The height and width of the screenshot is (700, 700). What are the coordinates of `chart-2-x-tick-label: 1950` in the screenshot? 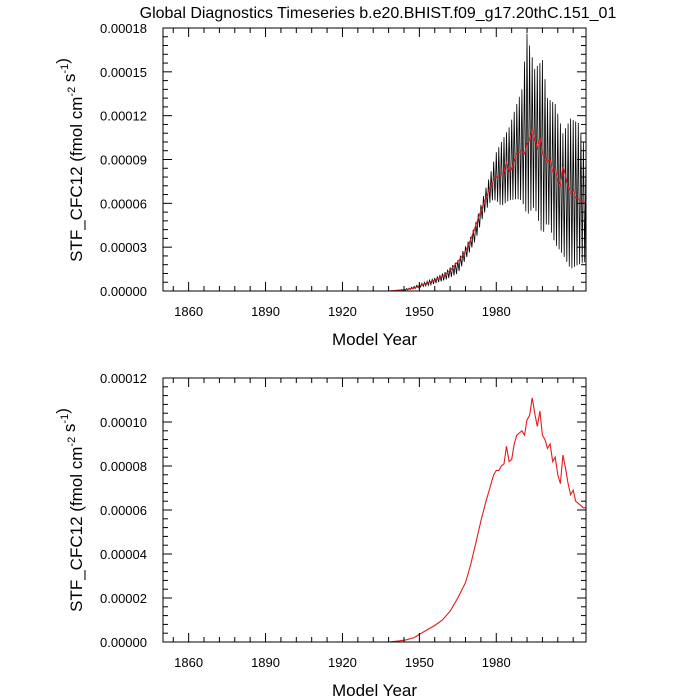 It's located at (419, 662).